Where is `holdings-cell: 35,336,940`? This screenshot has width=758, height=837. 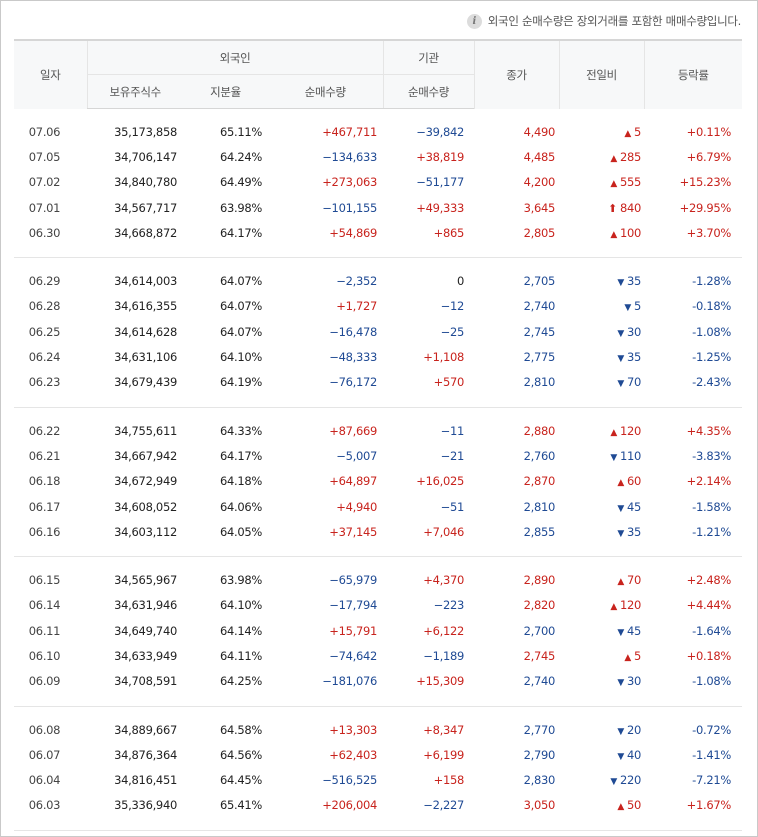 holdings-cell: 35,336,940 is located at coordinates (145, 805).